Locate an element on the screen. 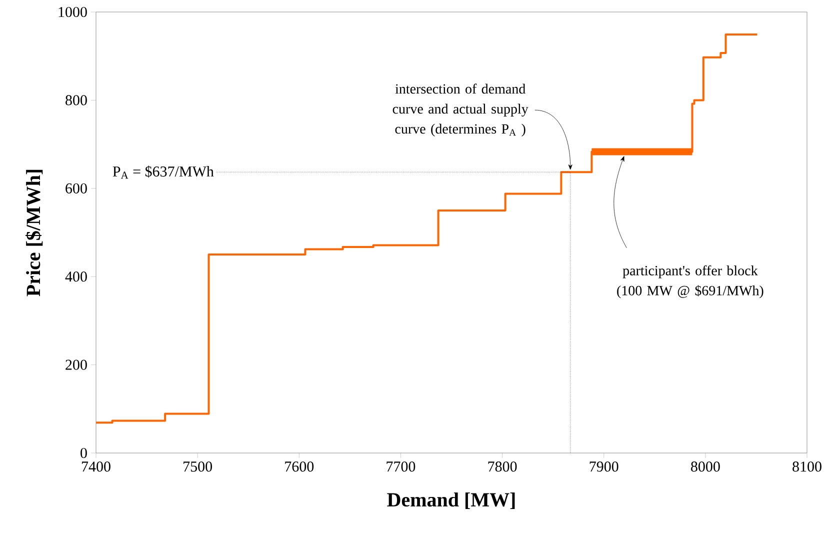 The height and width of the screenshot is (544, 826). annotation: intersection of demand curve and actual supply curve (determines P$_{A}$ ) is located at coordinates (460, 110).